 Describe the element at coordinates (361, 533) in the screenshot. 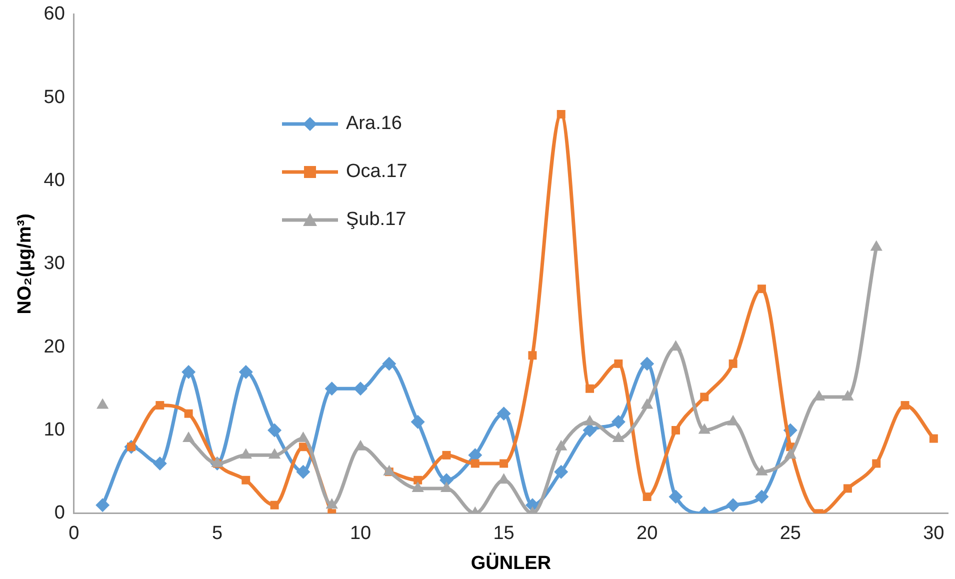

I see `x-tick-label: 10` at that location.